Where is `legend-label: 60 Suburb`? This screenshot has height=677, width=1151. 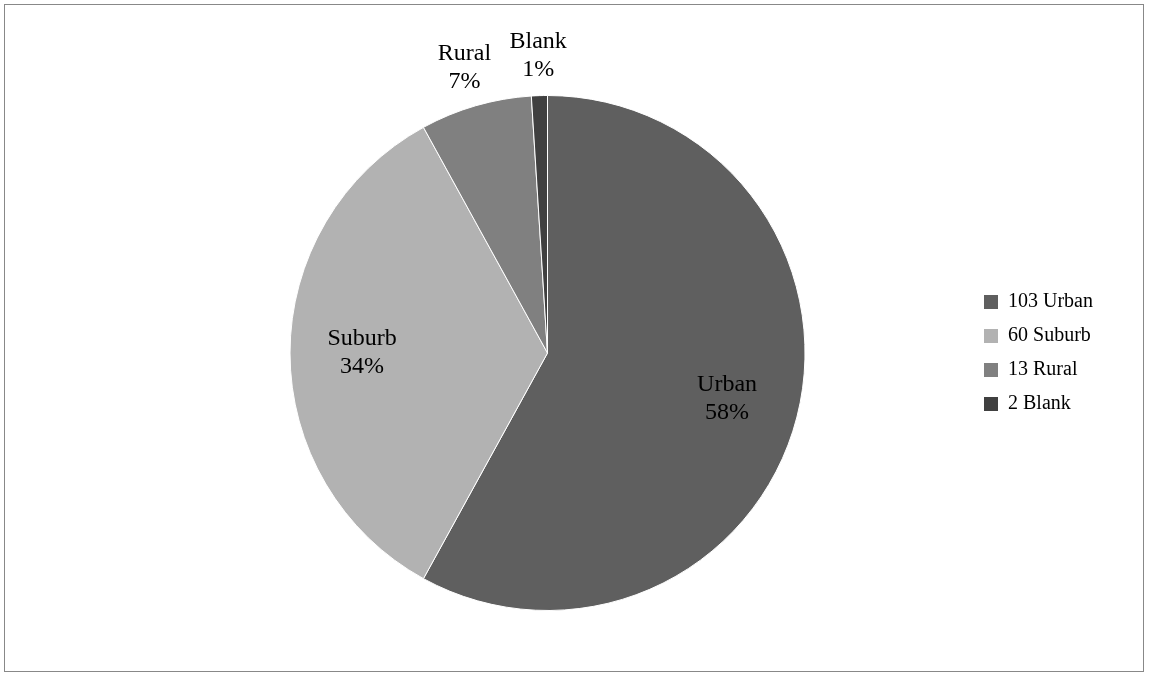
legend-label: 60 Suburb is located at coordinates (1049, 334).